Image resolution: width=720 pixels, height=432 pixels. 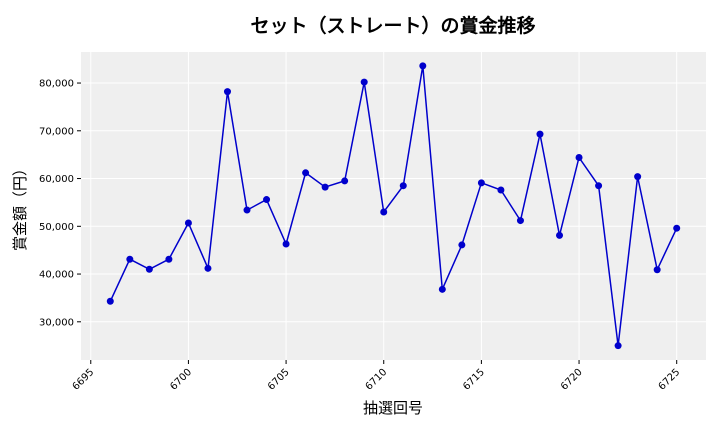 What do you see at coordinates (393, 408) in the screenshot?
I see `x-axis-label: 抽選回号` at bounding box center [393, 408].